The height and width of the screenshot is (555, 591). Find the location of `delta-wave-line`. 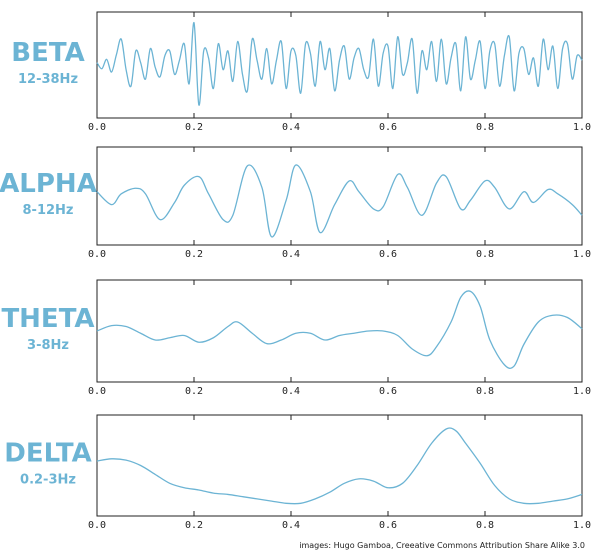

delta-wave-line is located at coordinates (339, 466).